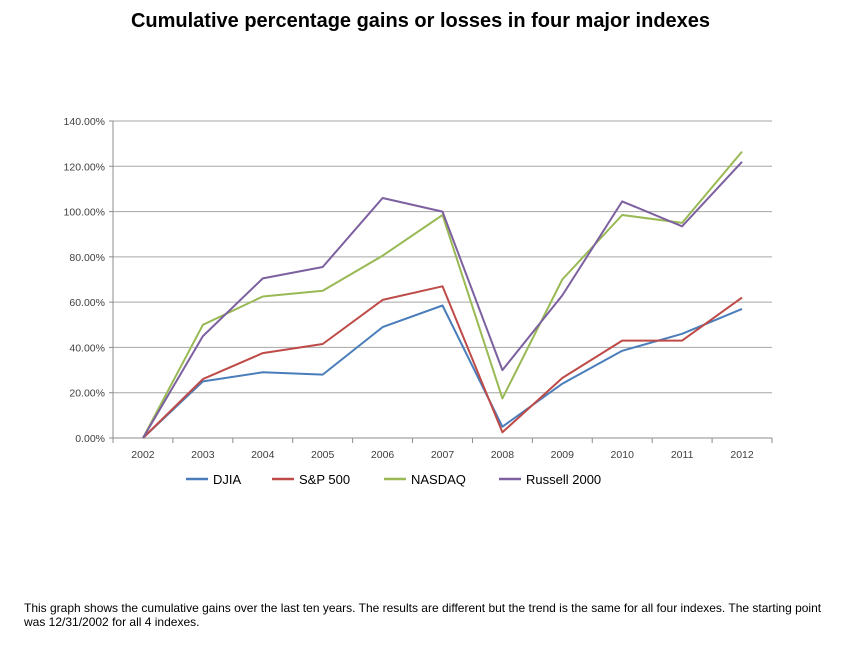 The image size is (841, 652). I want to click on x-tick-label-2007: 2007, so click(443, 455).